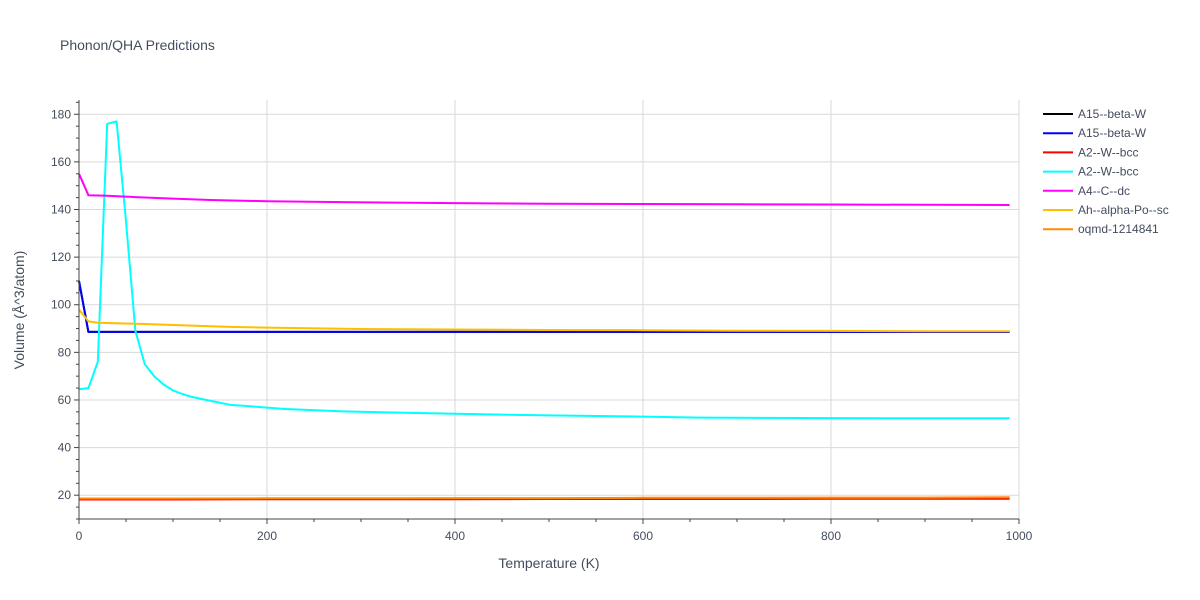 The height and width of the screenshot is (600, 1200). What do you see at coordinates (65, 448) in the screenshot?
I see `y-tick-label: 40` at bounding box center [65, 448].